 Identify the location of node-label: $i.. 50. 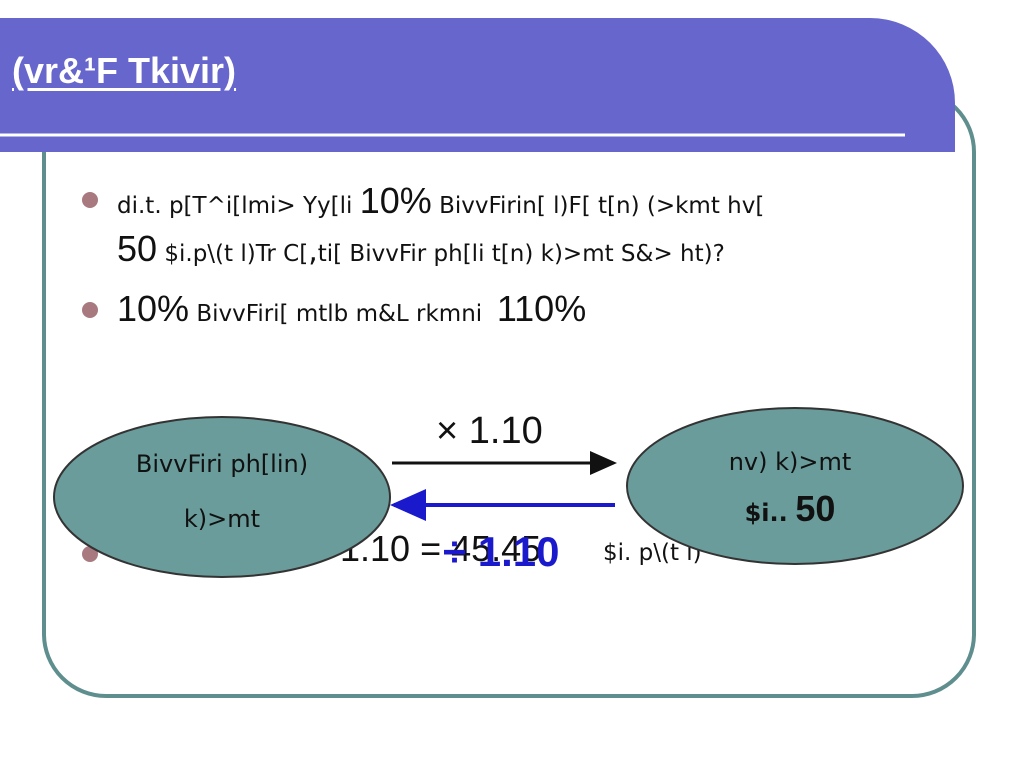
(790, 509).